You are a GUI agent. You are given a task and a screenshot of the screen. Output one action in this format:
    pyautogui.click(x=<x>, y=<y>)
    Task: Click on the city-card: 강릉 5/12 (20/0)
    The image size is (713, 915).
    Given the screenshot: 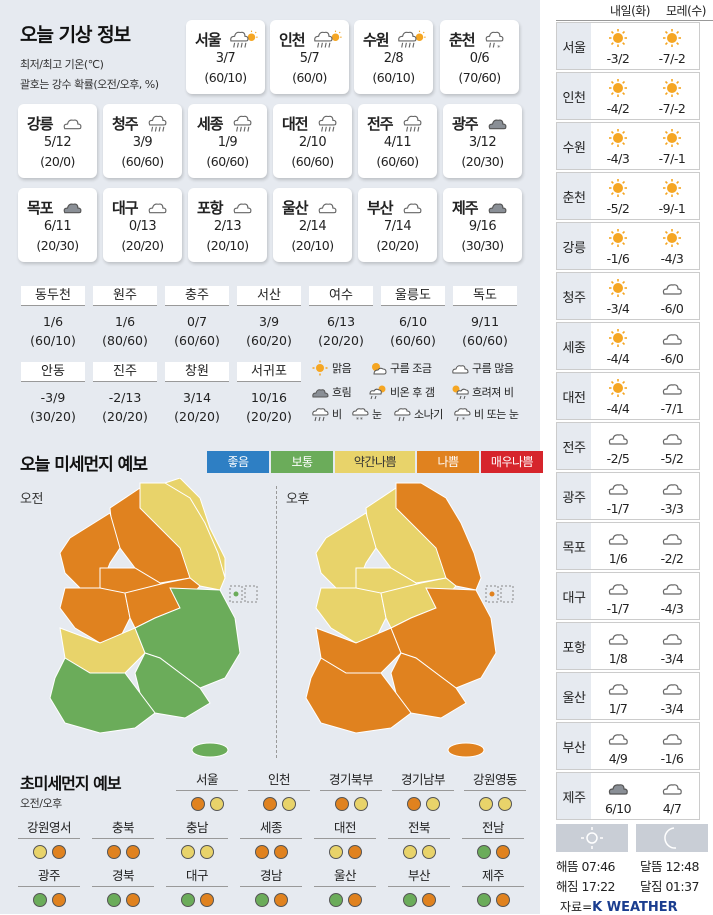 What is the action you would take?
    pyautogui.click(x=57, y=141)
    